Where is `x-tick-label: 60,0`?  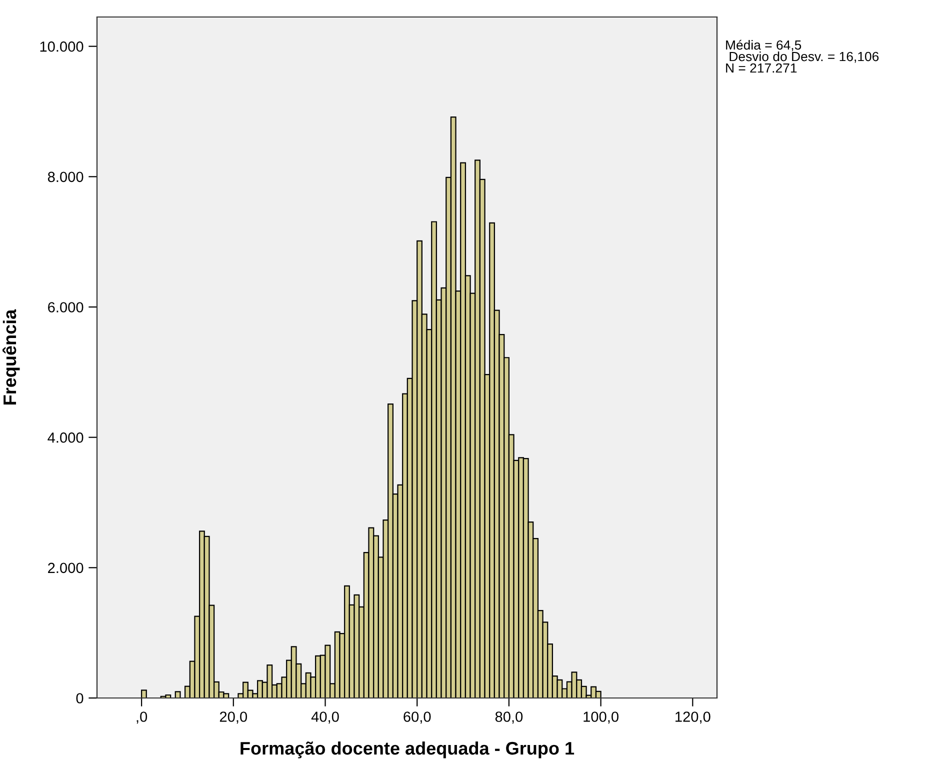
x-tick-label: 60,0 is located at coordinates (417, 718).